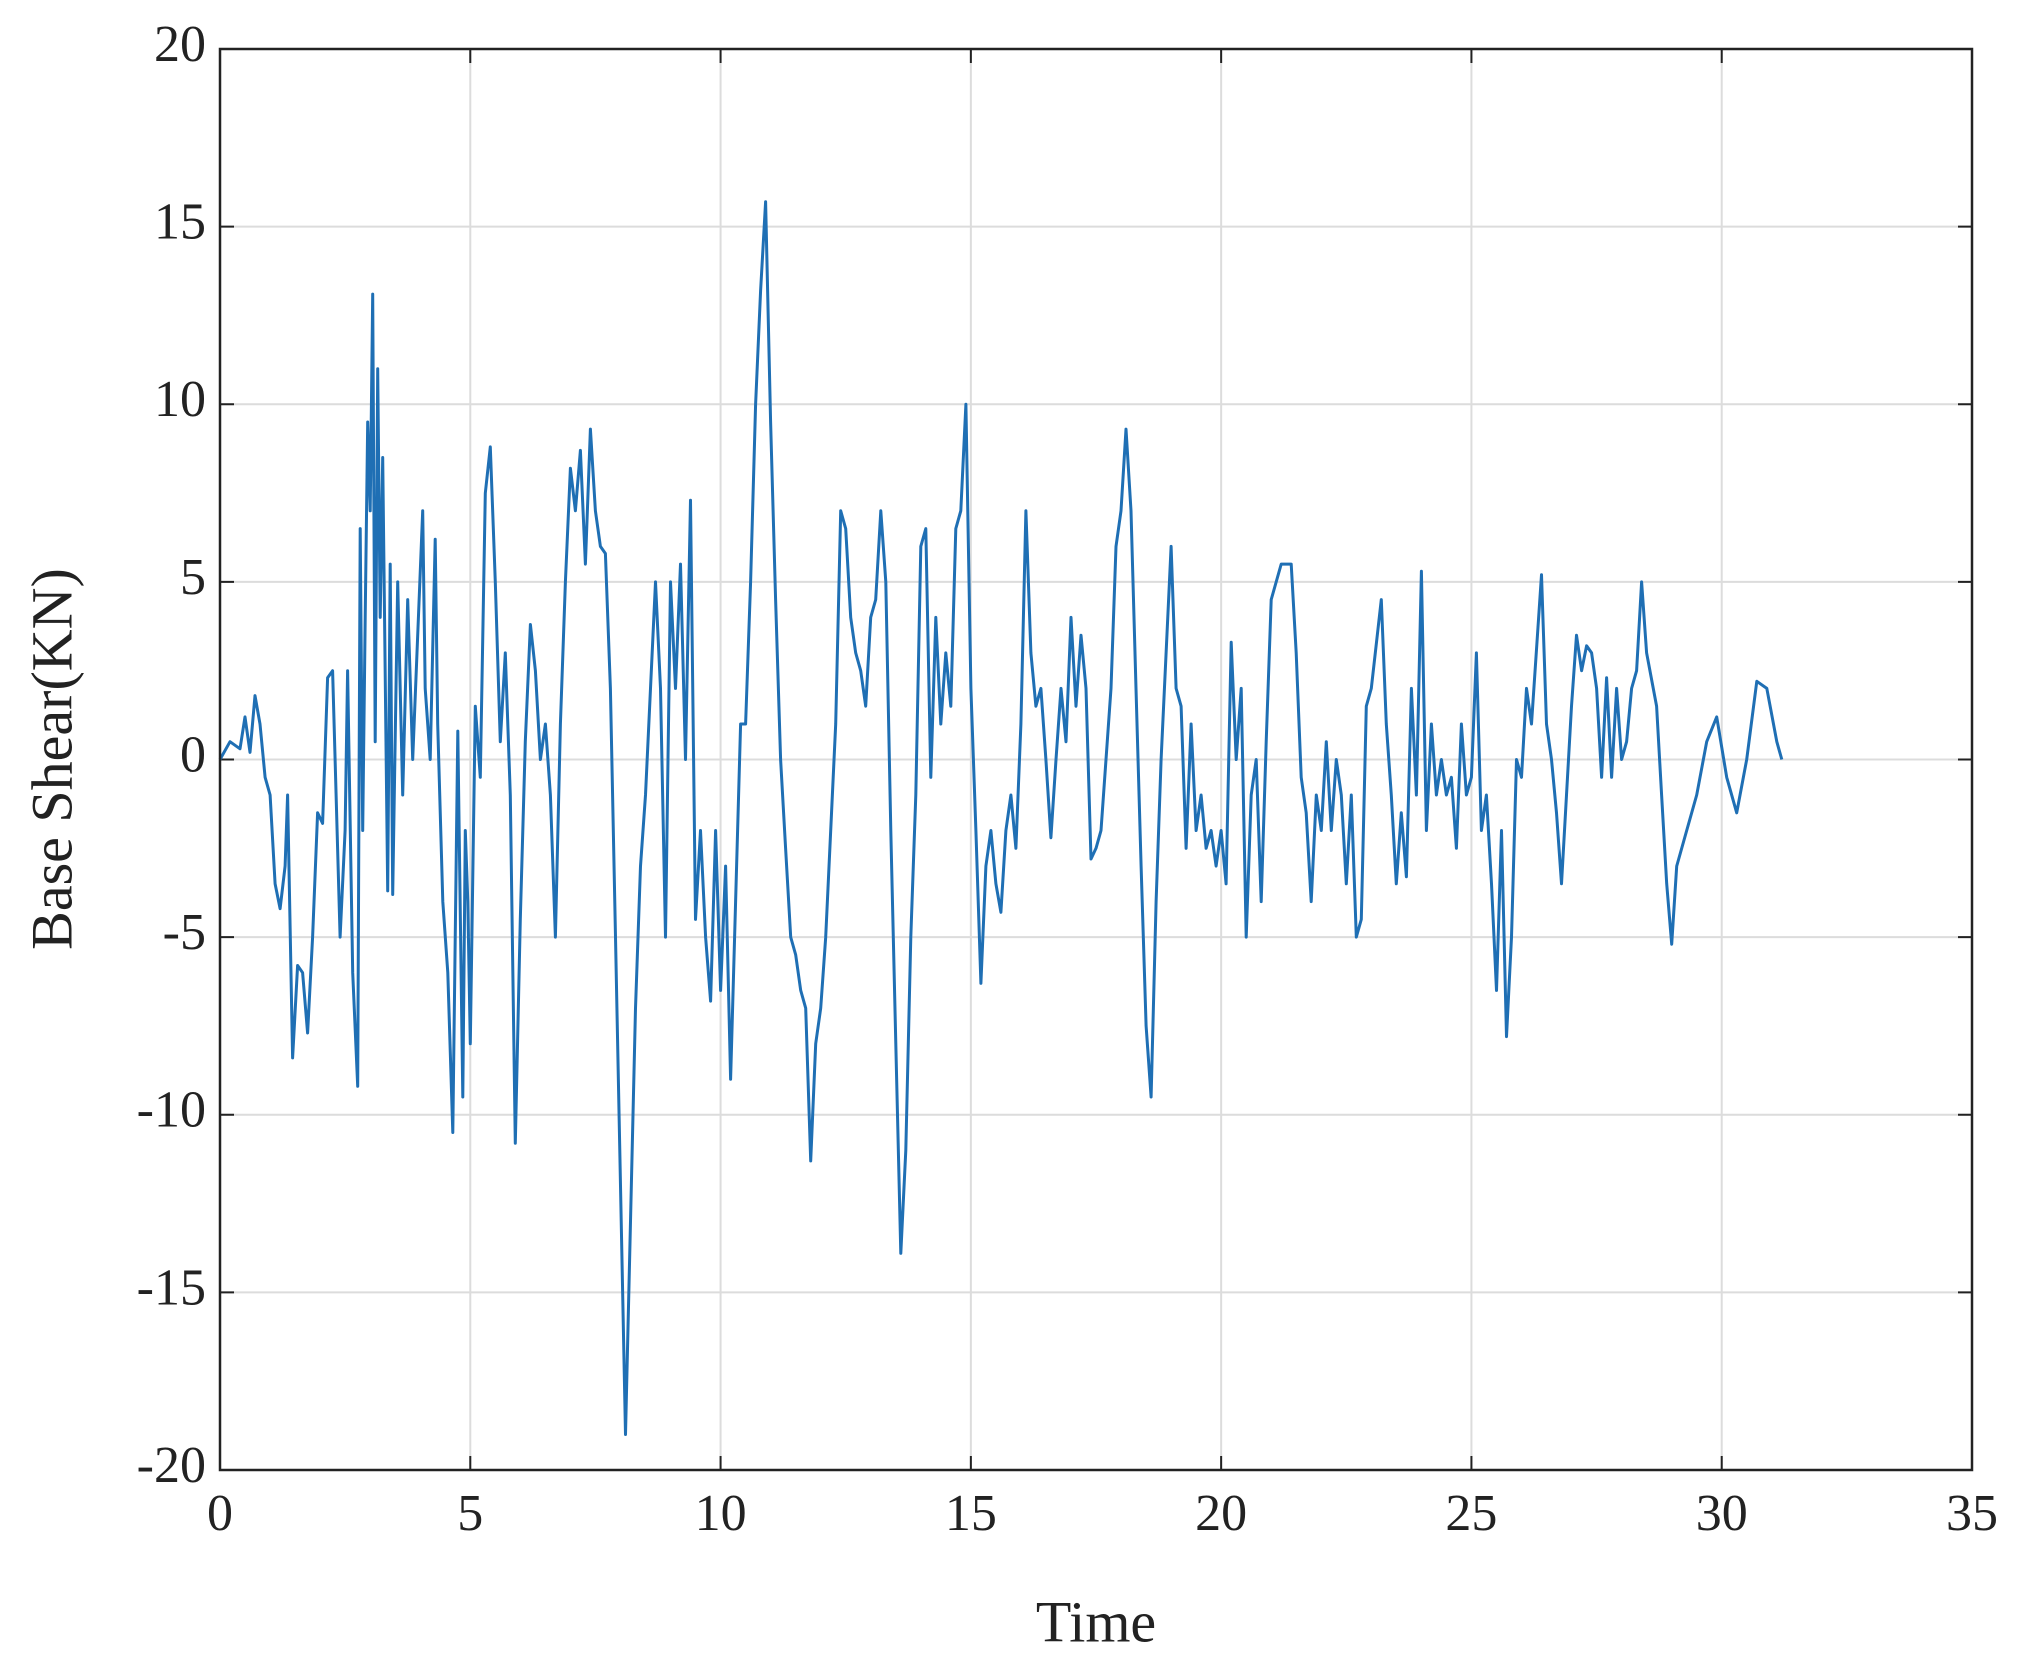  Describe the element at coordinates (180, 44) in the screenshot. I see `y-tick-label: 20` at that location.